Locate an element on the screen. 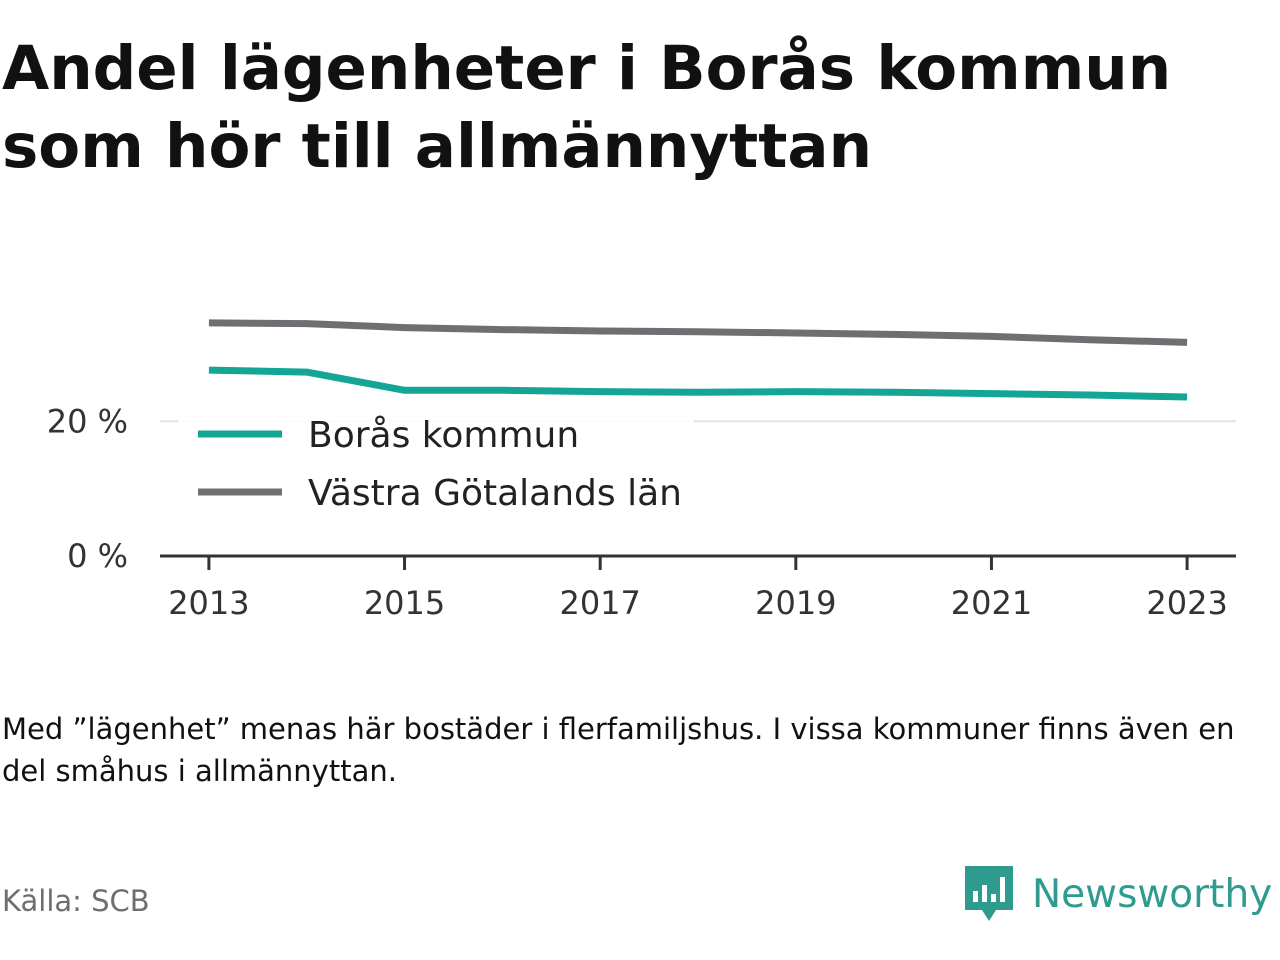 The image size is (1280, 960). x-axis is located at coordinates (698, 562).